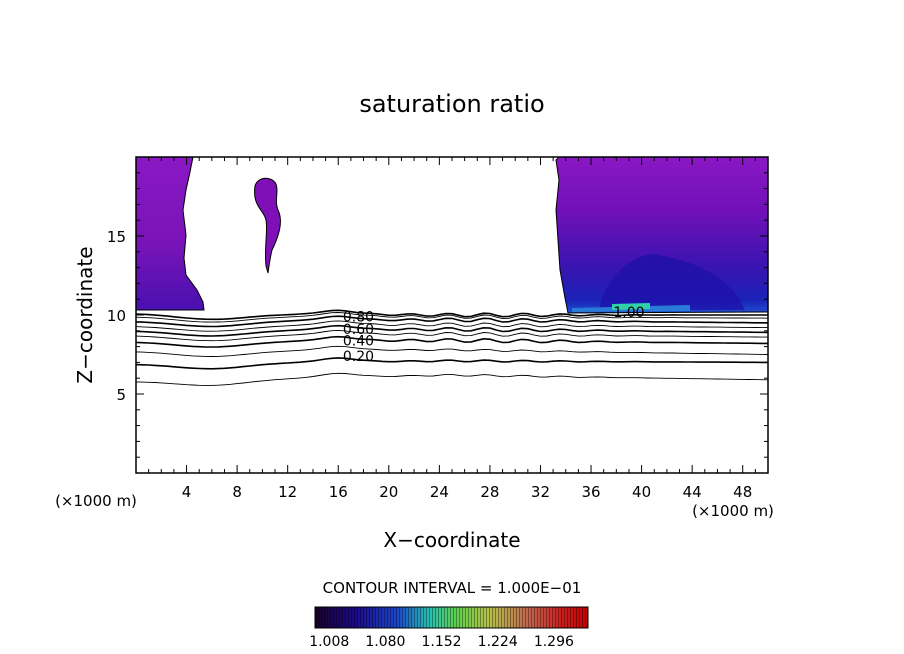 The height and width of the screenshot is (654, 904). What do you see at coordinates (287, 492) in the screenshot?
I see `x-tick-label: 12` at bounding box center [287, 492].